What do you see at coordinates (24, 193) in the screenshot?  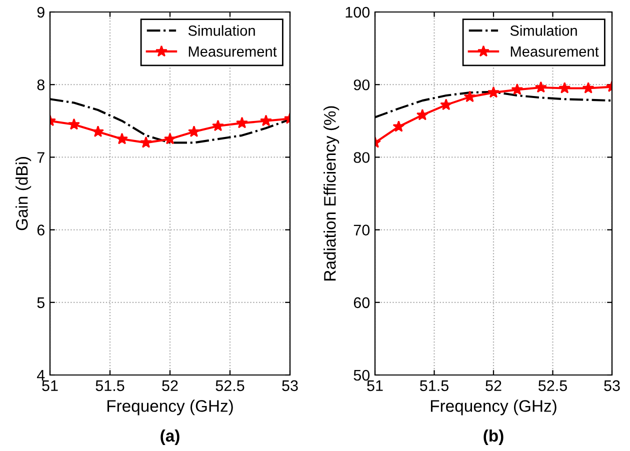 I see `y-axis-title: Gain (dBi)` at bounding box center [24, 193].